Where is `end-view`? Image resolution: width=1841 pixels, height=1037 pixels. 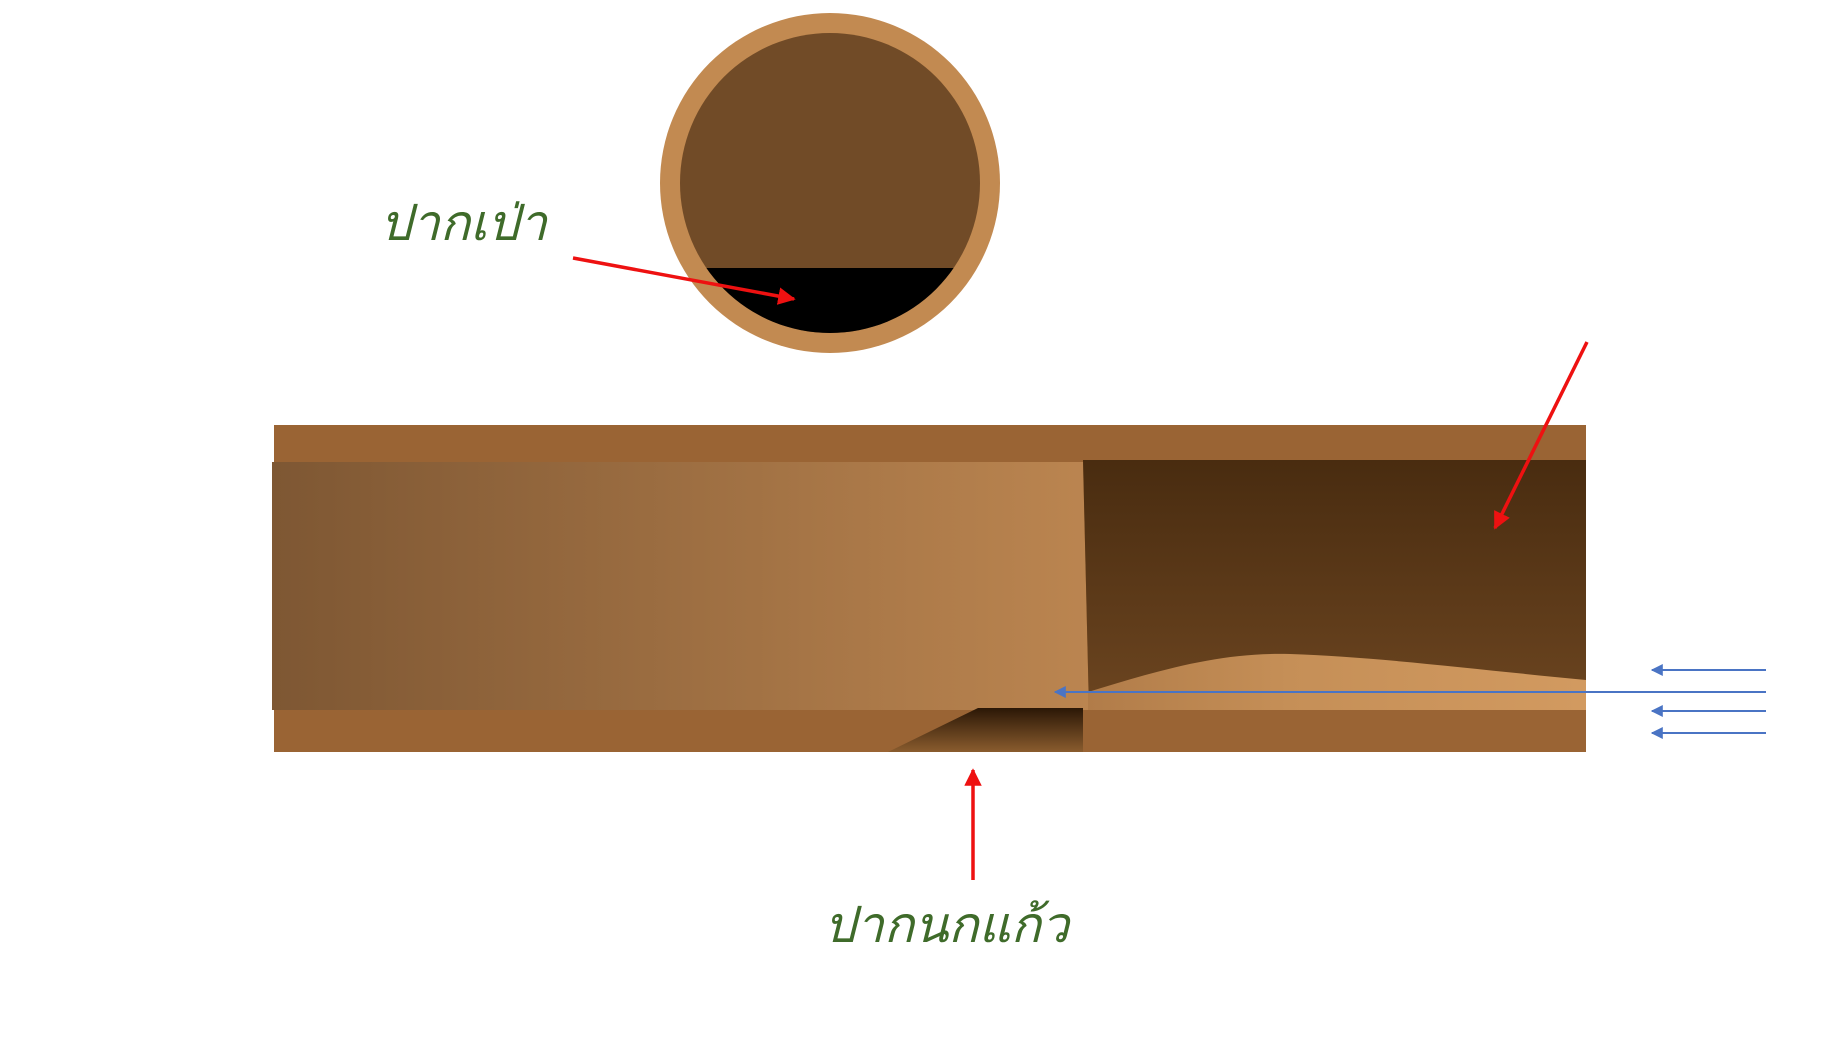 end-view is located at coordinates (830, 183).